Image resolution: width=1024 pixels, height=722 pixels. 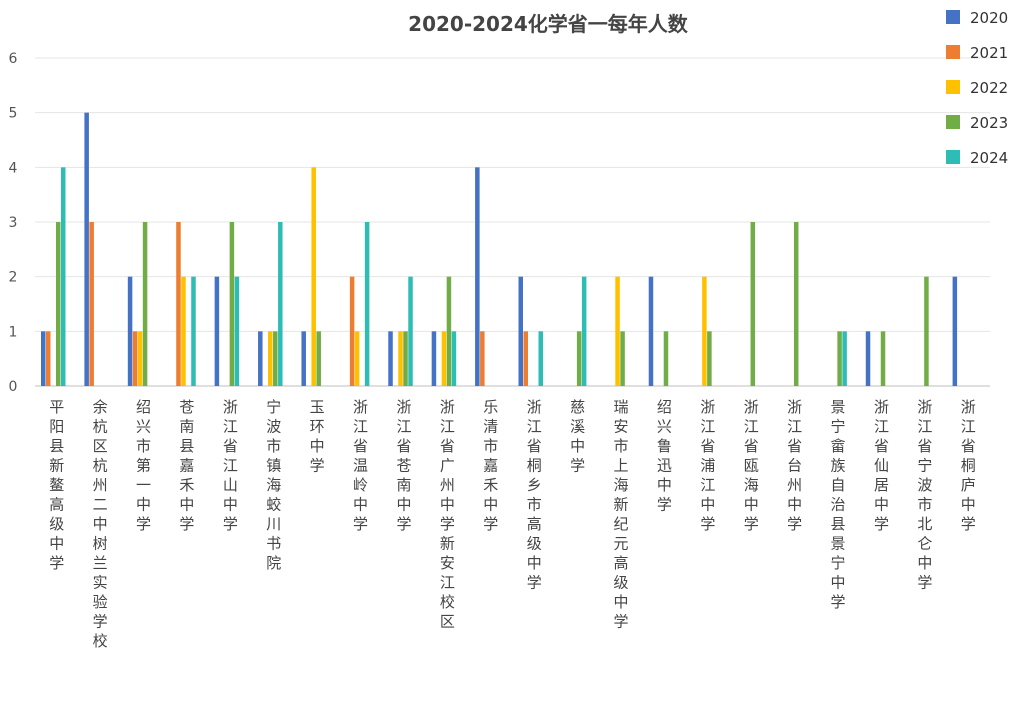 I want to click on y-axis-ticks: 0 1 2 3 4 5 6, so click(x=13, y=223).